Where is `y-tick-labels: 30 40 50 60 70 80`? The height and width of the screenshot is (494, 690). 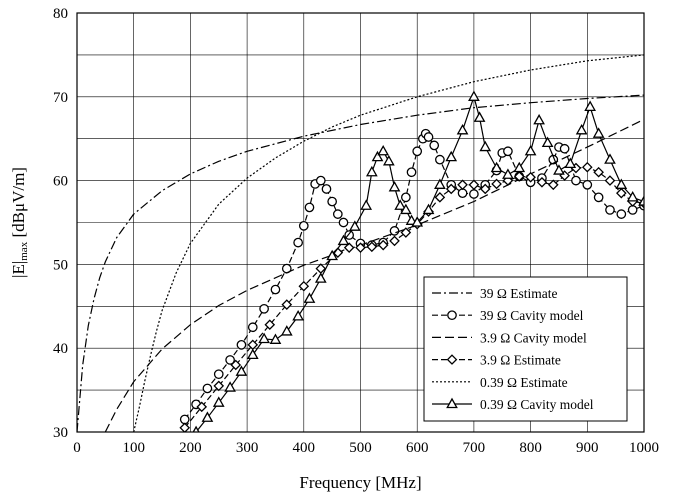
y-tick-labels: 30 40 50 60 70 80 is located at coordinates (60, 223).